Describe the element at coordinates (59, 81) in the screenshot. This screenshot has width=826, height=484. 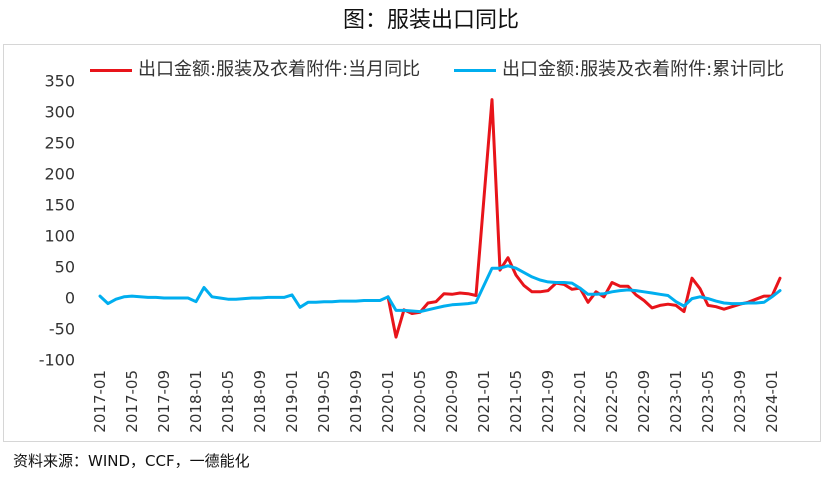
I see `y-tick-label: 350` at that location.